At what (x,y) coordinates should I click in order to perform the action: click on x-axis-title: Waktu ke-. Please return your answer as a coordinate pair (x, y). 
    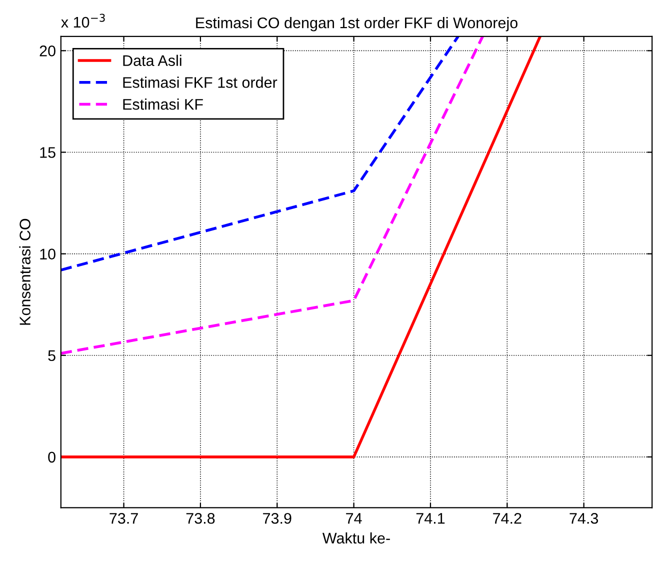
    Looking at the image, I should click on (356, 538).